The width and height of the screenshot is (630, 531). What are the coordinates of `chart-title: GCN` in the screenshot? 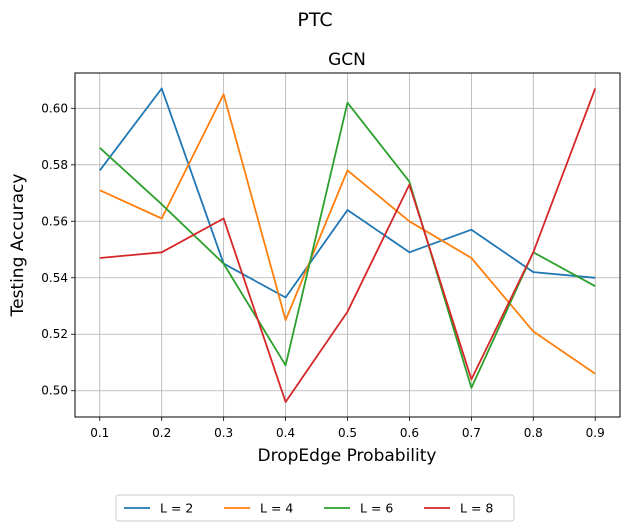 It's located at (347, 60).